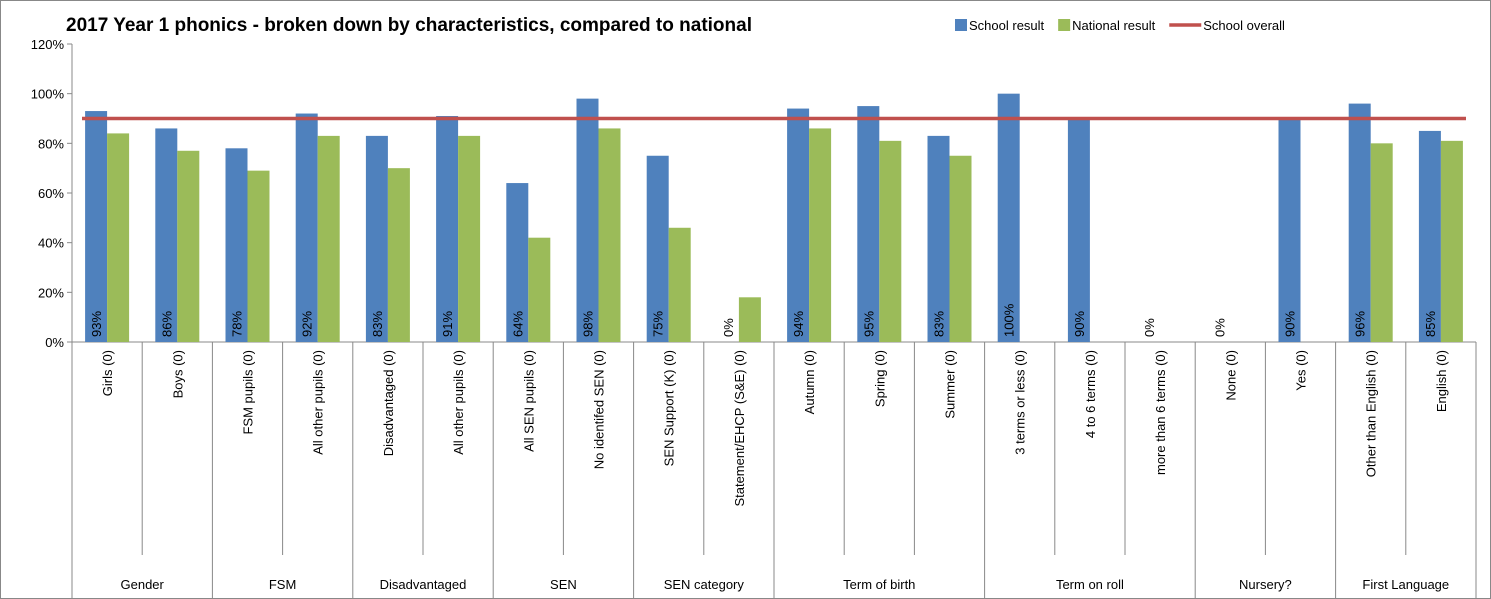 The height and width of the screenshot is (599, 1491). What do you see at coordinates (1244, 25) in the screenshot?
I see `legend-label: School overall` at bounding box center [1244, 25].